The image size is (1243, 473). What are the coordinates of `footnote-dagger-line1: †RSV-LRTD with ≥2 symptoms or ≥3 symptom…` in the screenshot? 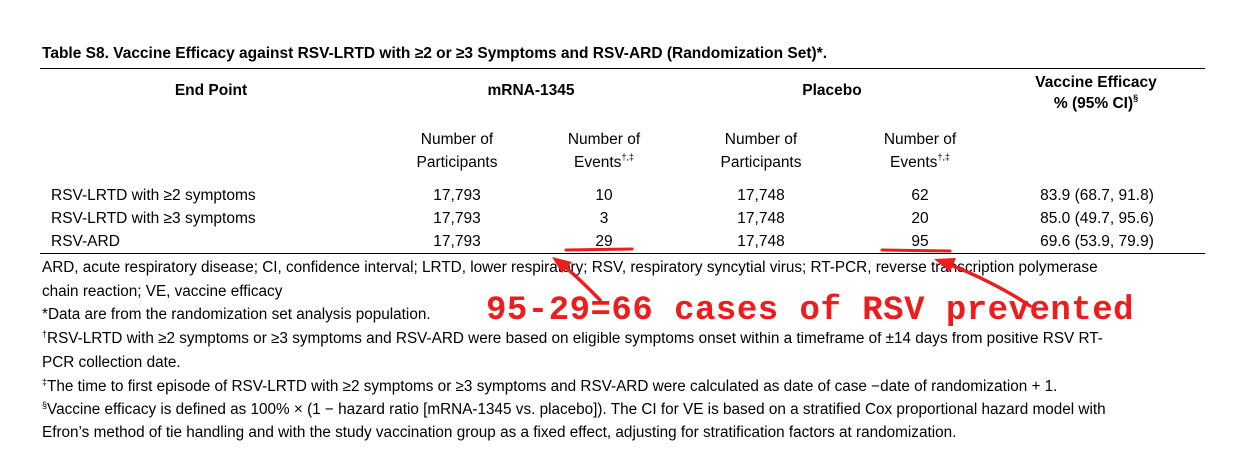 It's located at (572, 338).